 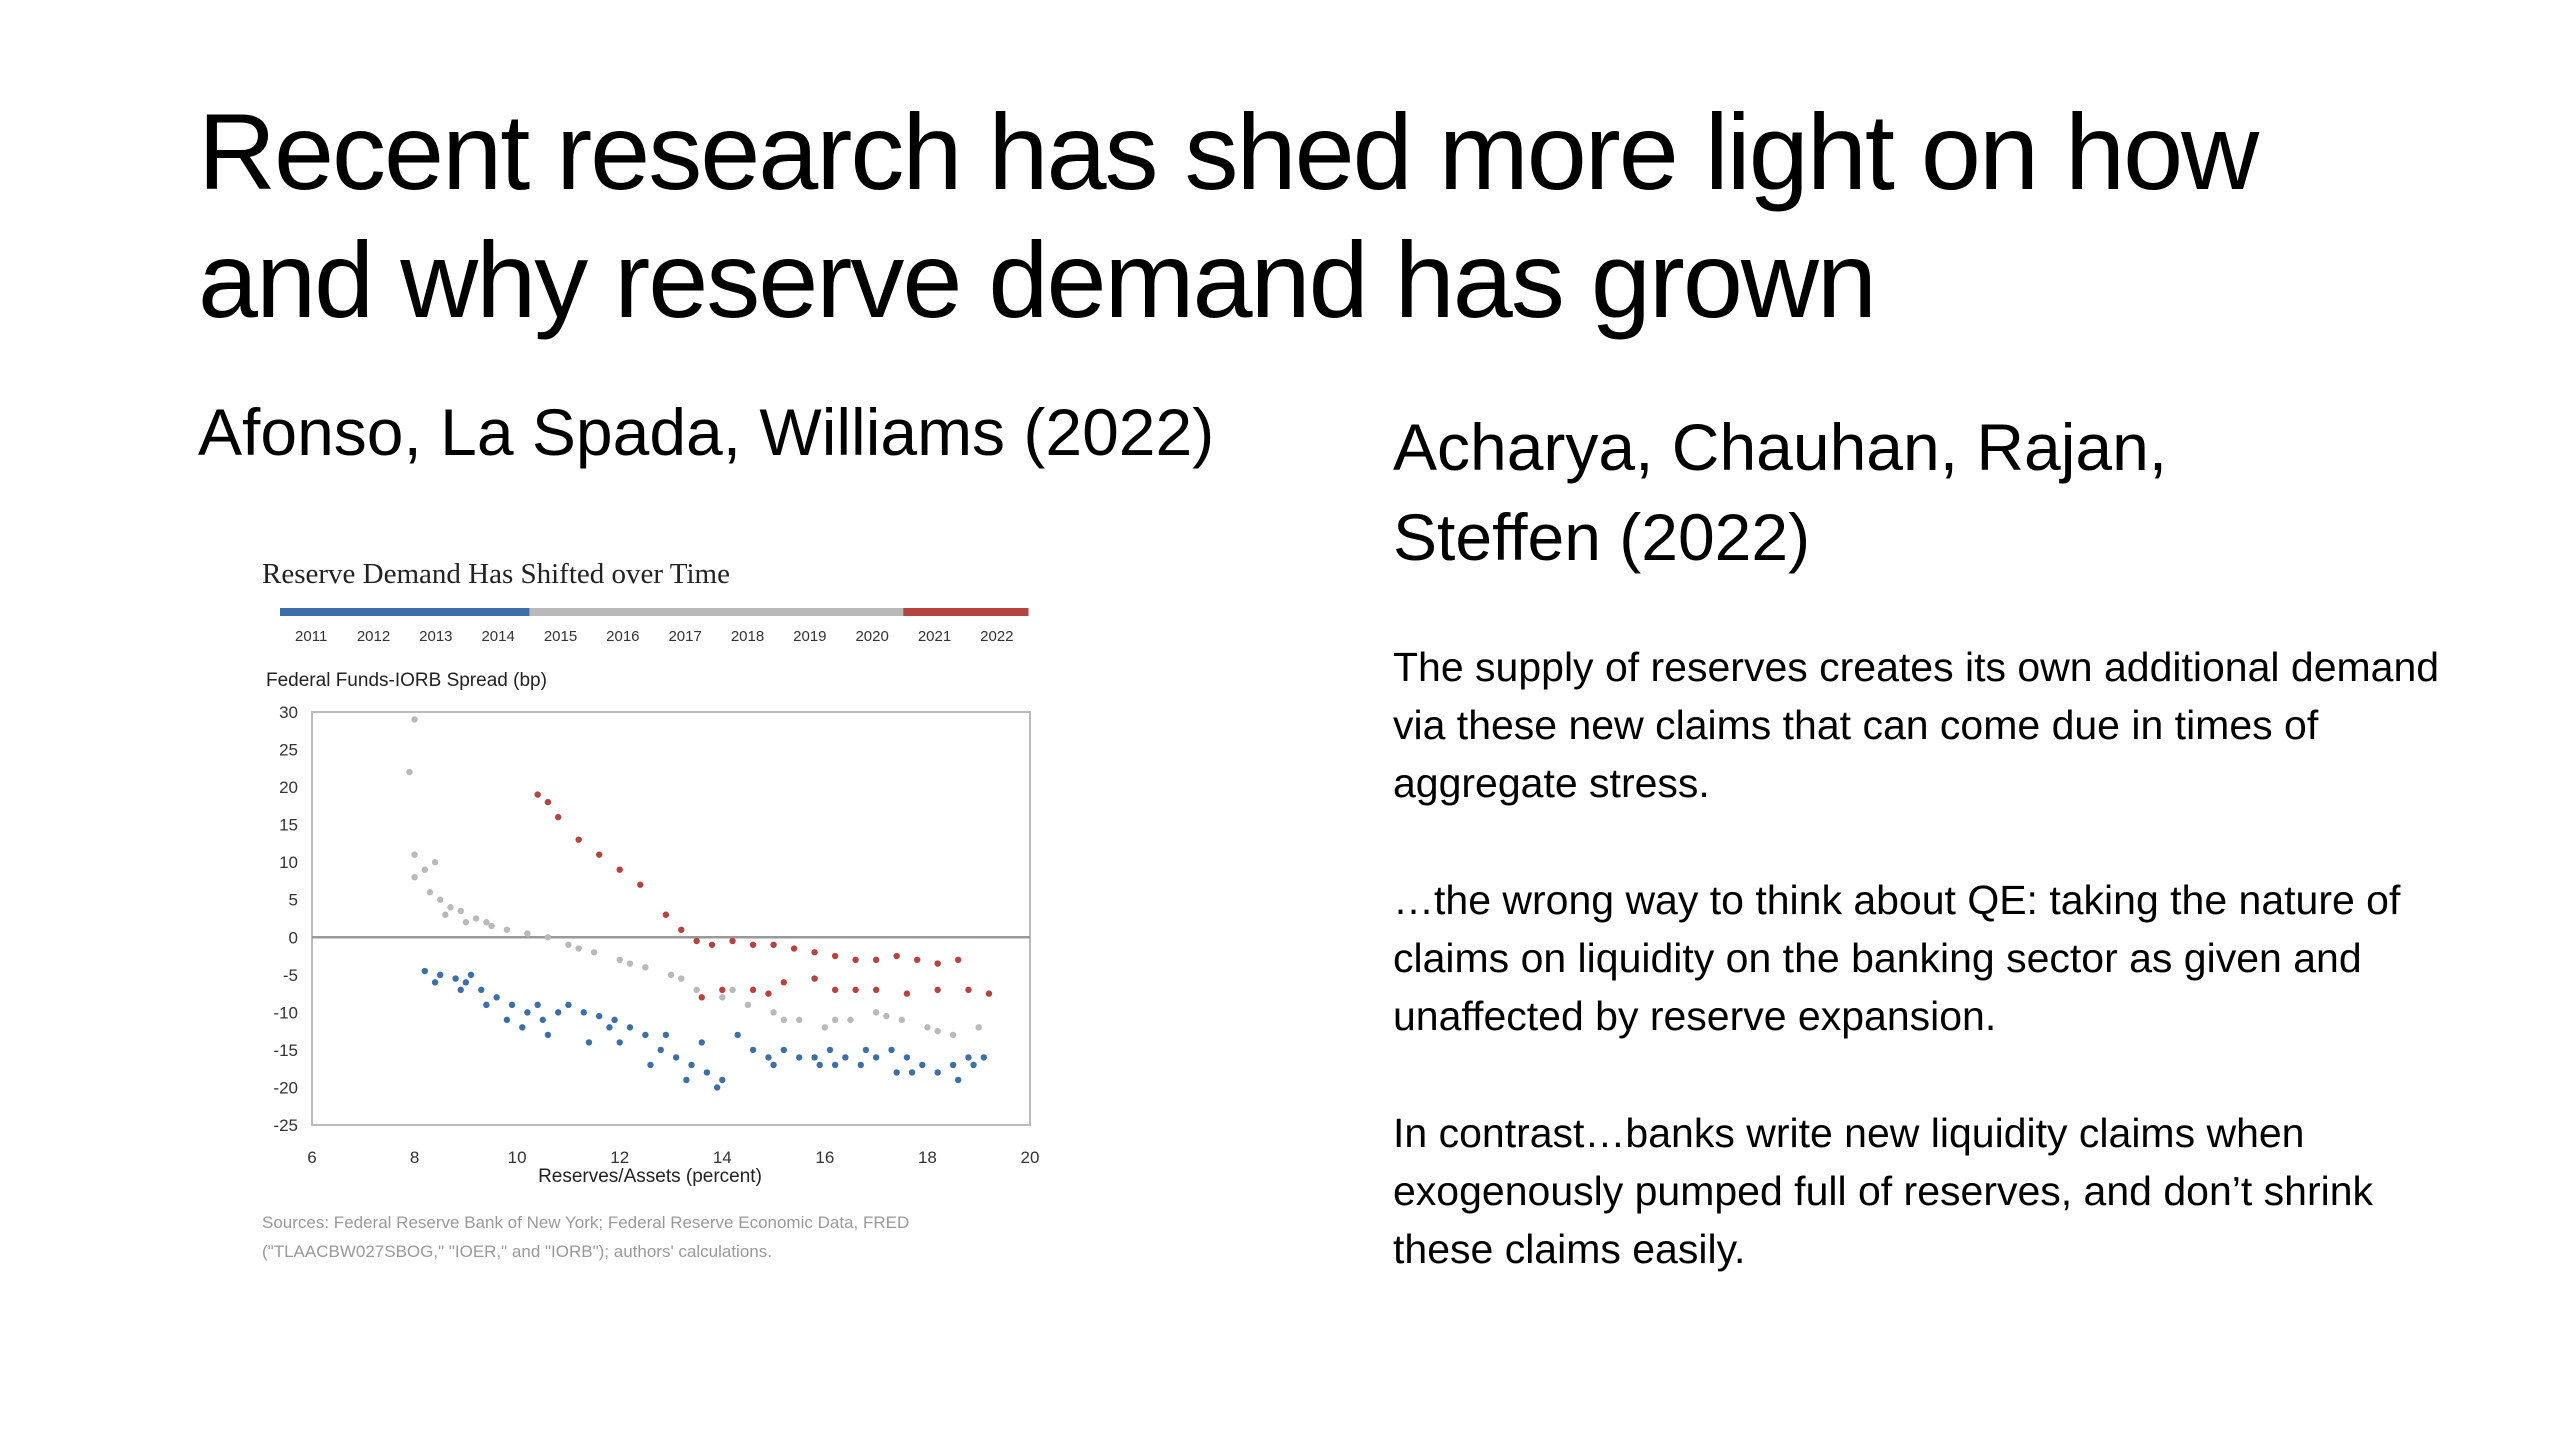 What do you see at coordinates (706, 432) in the screenshot?
I see `left-citation-heading: Afonso, La Spada, Williams (2022)` at bounding box center [706, 432].